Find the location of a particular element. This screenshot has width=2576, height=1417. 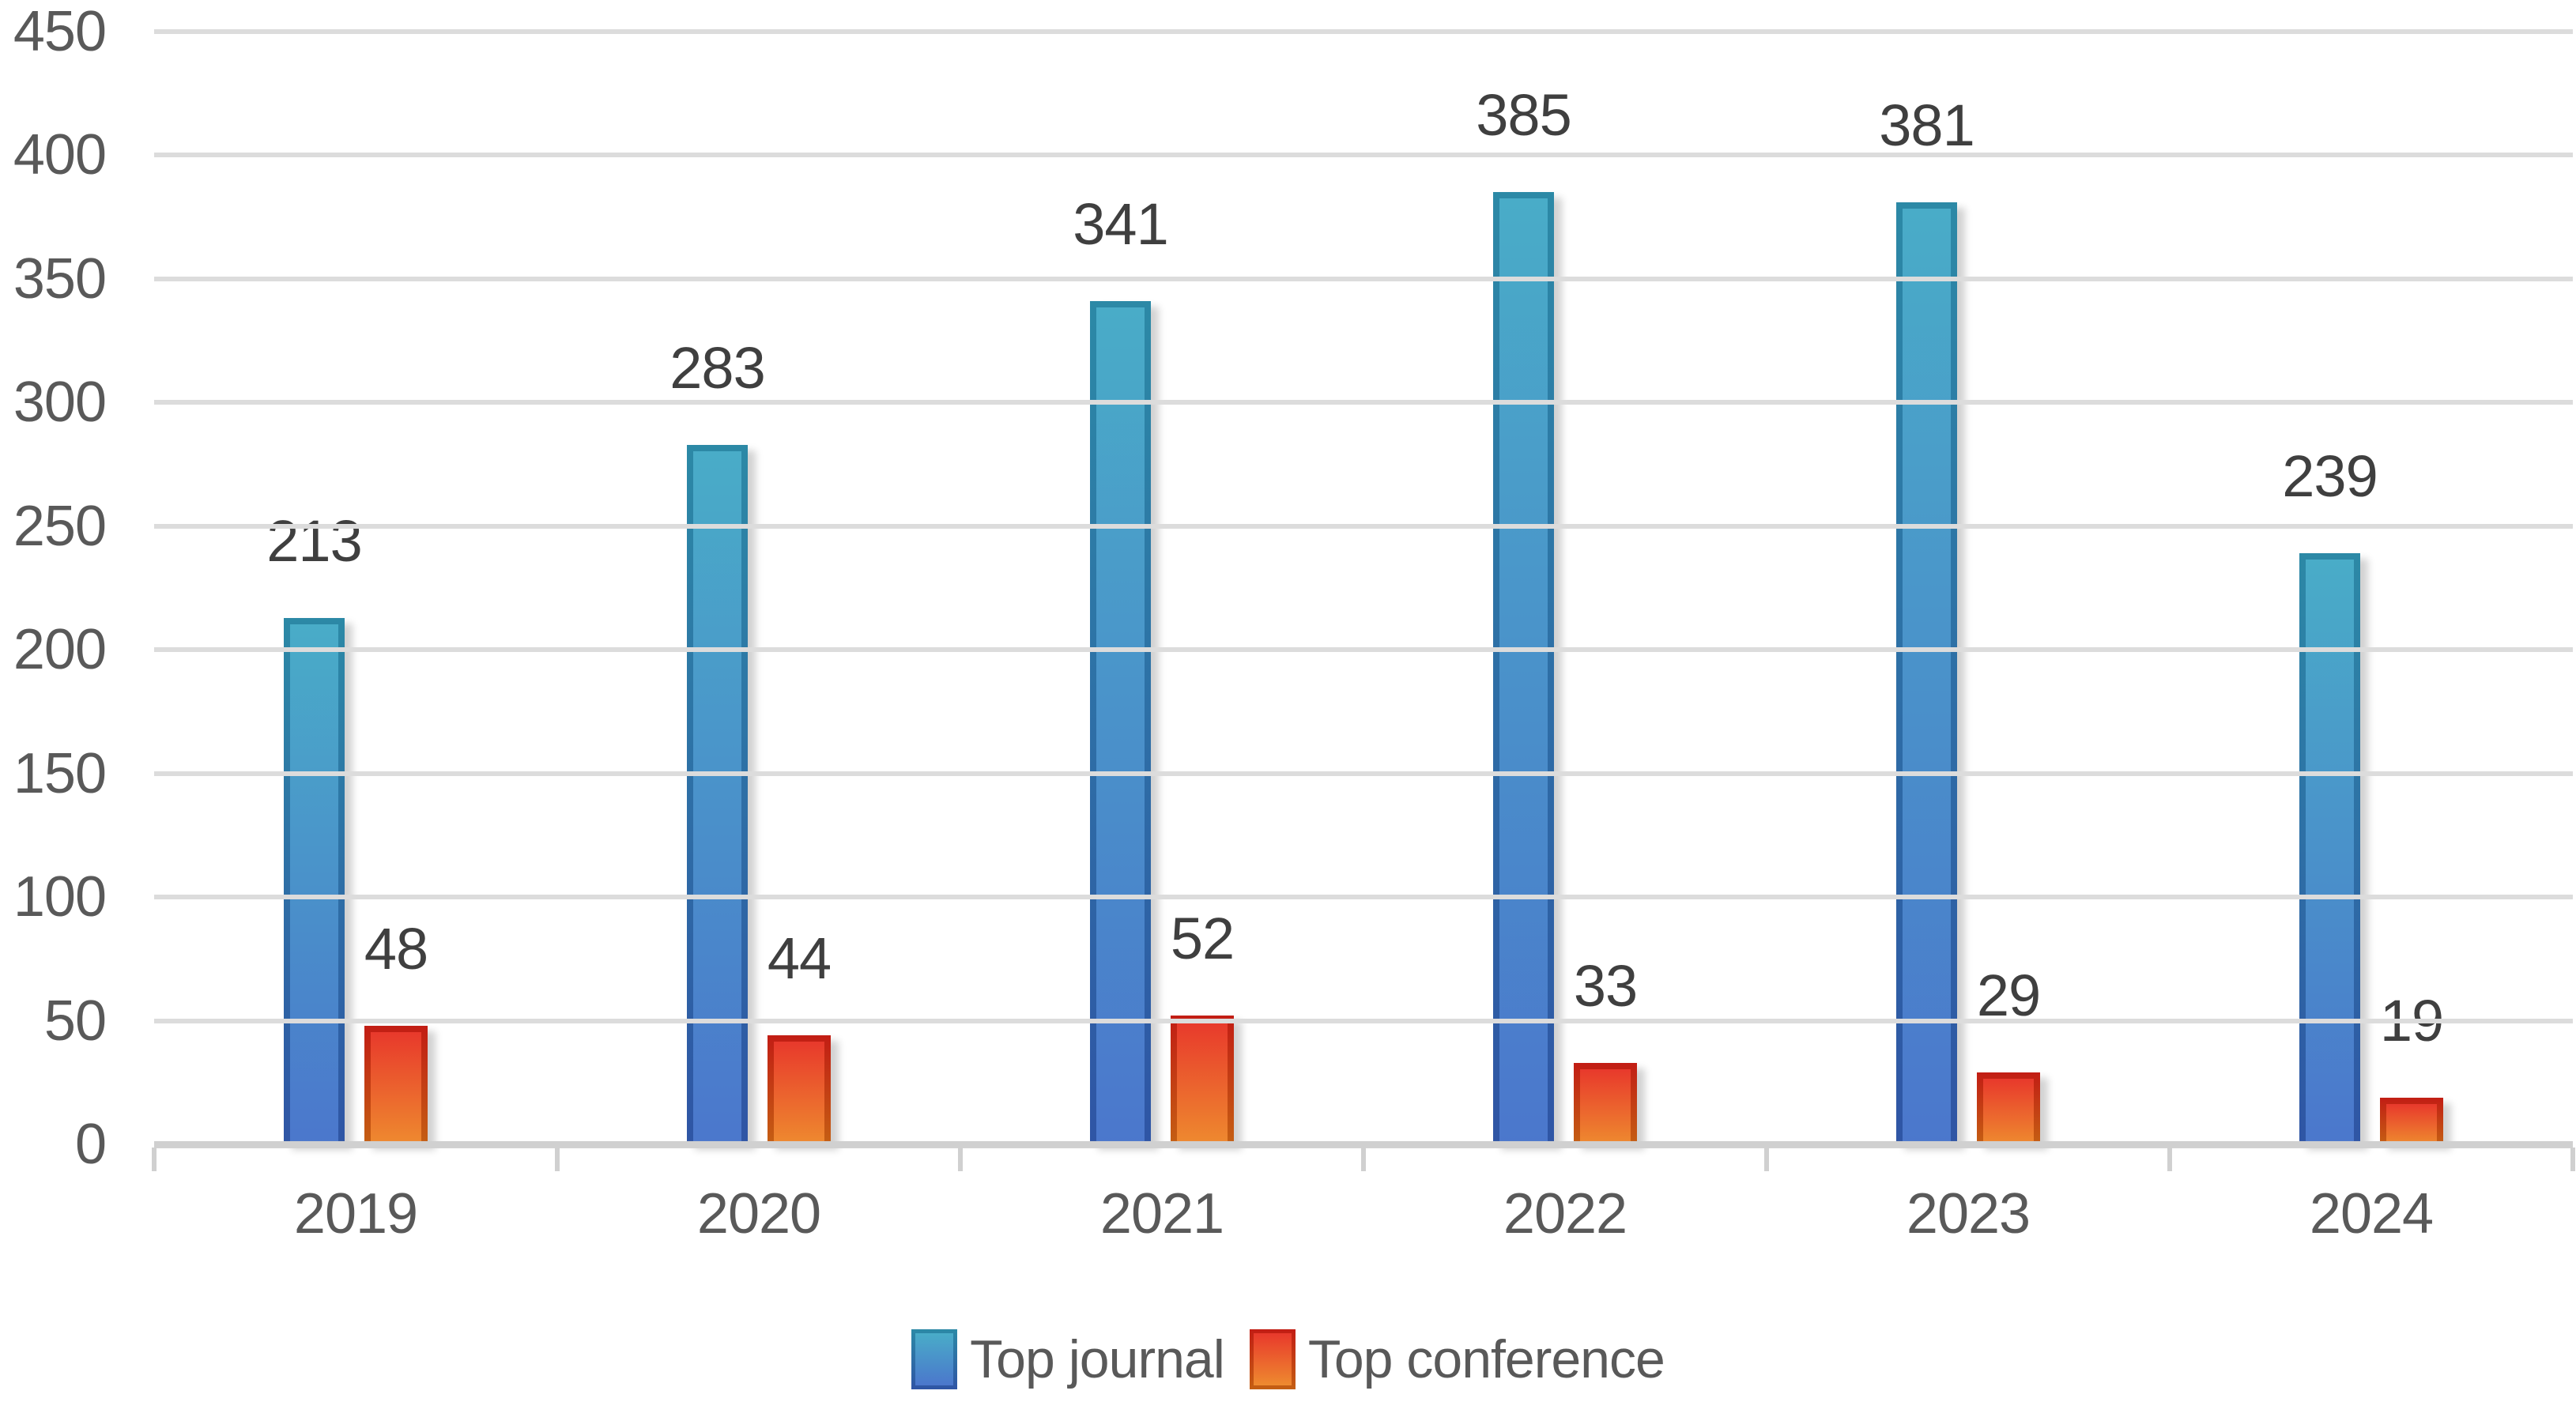

legend-item-top-conference: Top conference is located at coordinates (1457, 1359).